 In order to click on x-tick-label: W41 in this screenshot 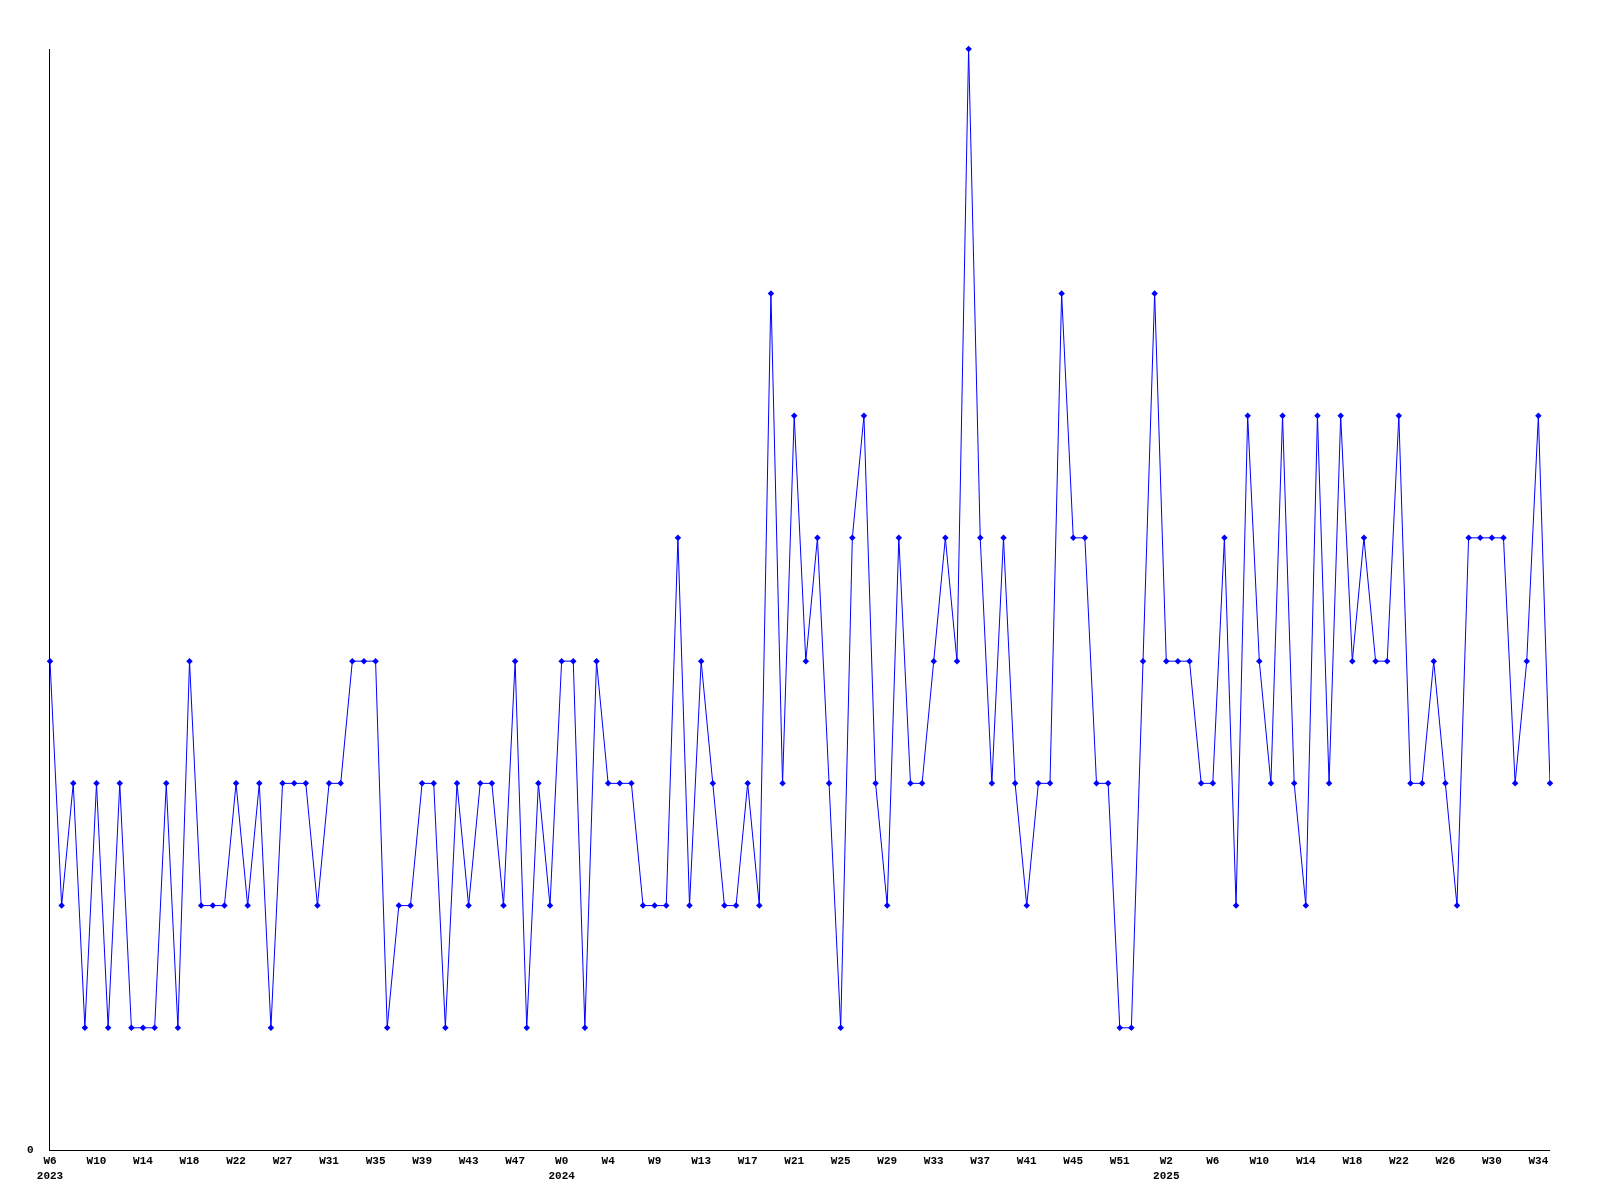, I will do `click(1027, 1161)`.